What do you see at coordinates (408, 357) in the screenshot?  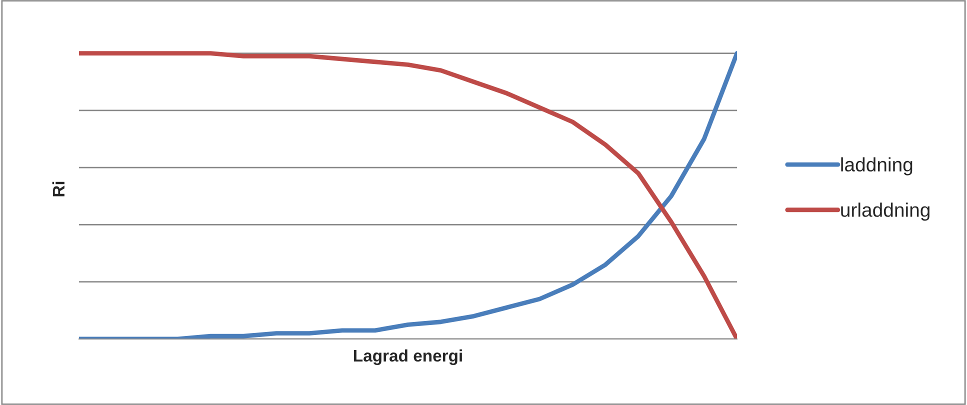 I see `x-axis-title: Lagrad energi` at bounding box center [408, 357].